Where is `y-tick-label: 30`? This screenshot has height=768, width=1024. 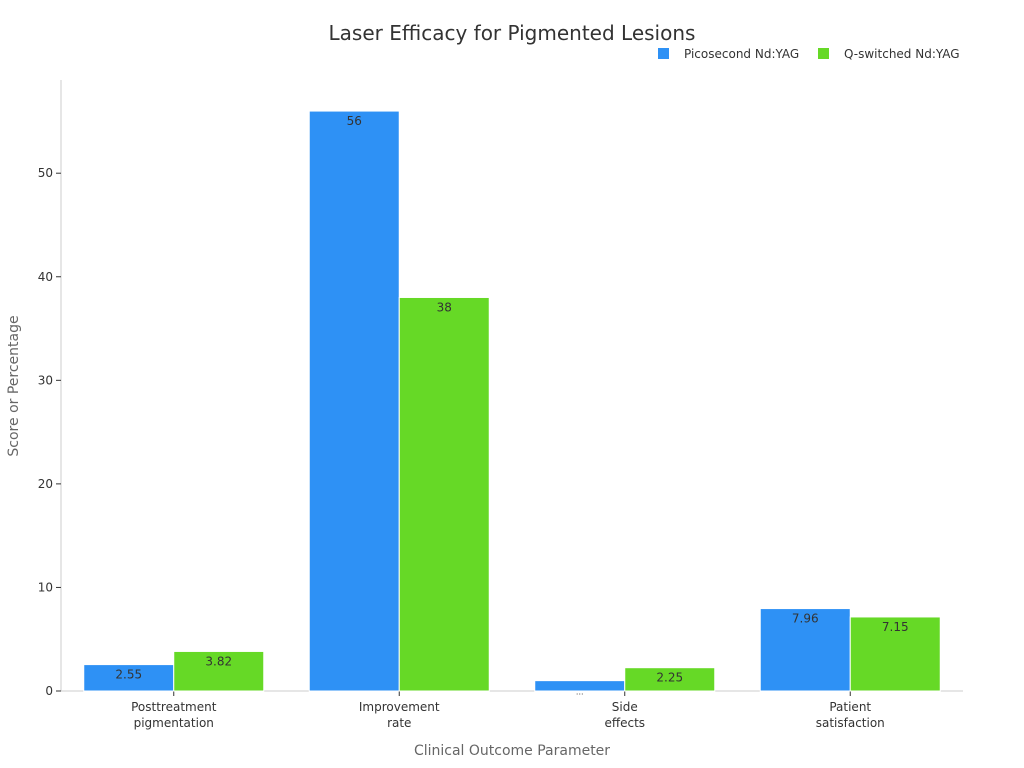 y-tick-label: 30 is located at coordinates (45, 380).